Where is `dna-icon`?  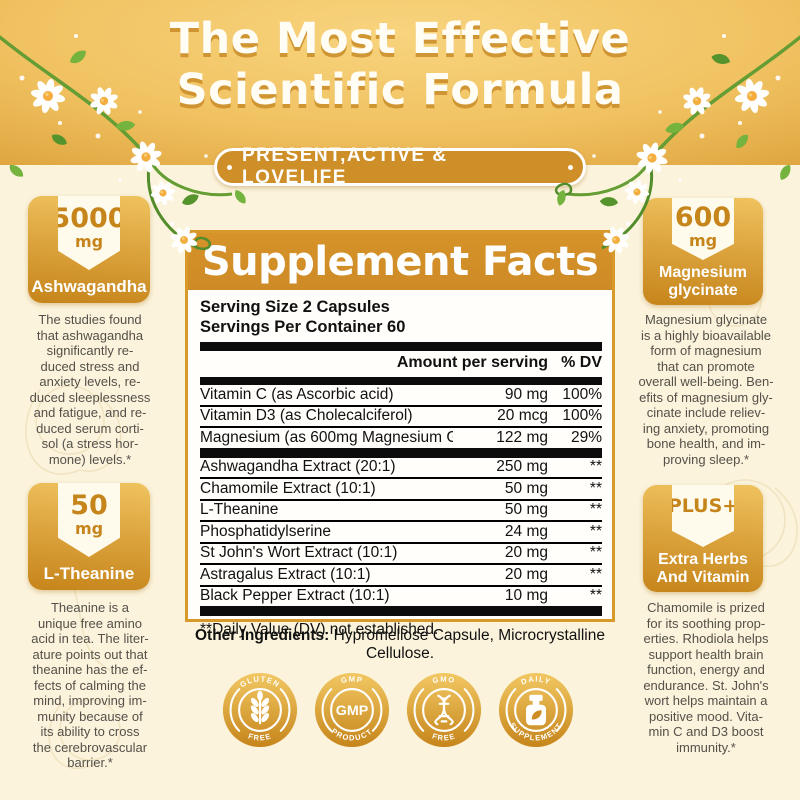 dna-icon is located at coordinates (444, 710).